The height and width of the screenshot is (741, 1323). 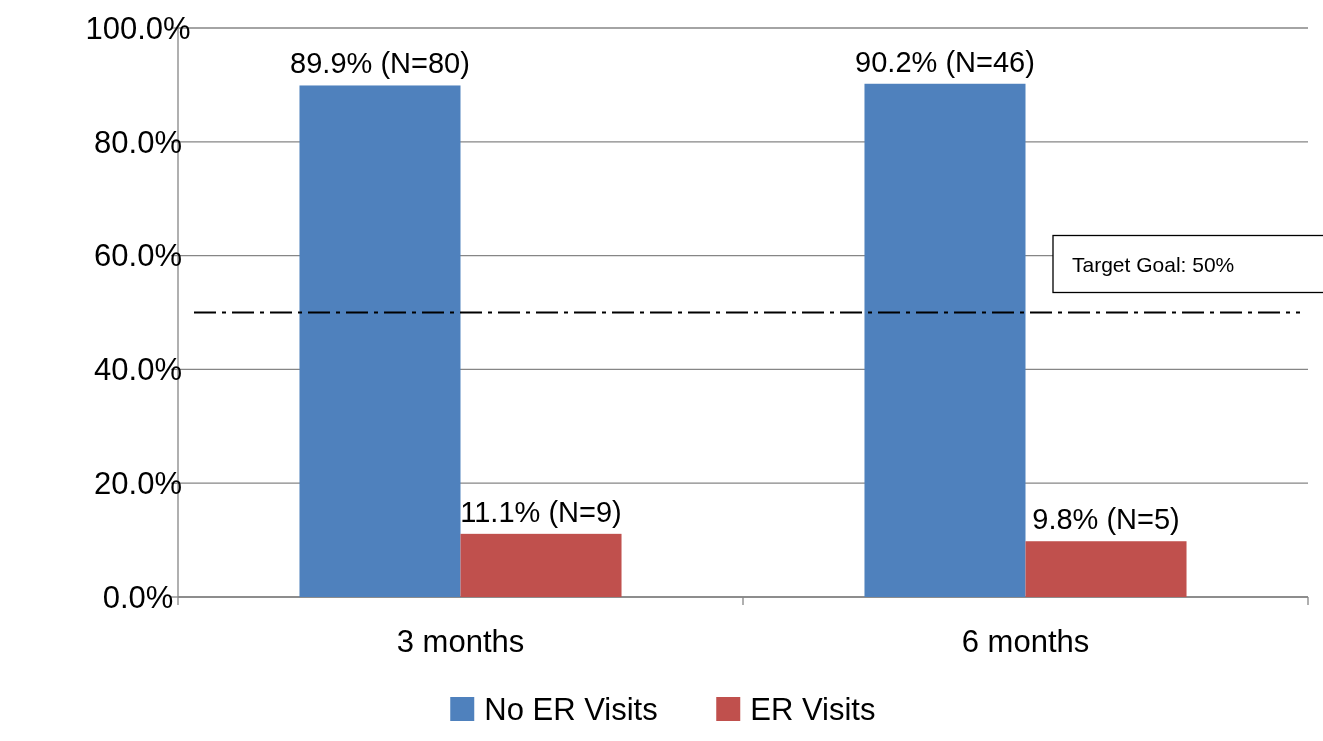 I want to click on legend-label: No ER Visits, so click(x=571, y=709).